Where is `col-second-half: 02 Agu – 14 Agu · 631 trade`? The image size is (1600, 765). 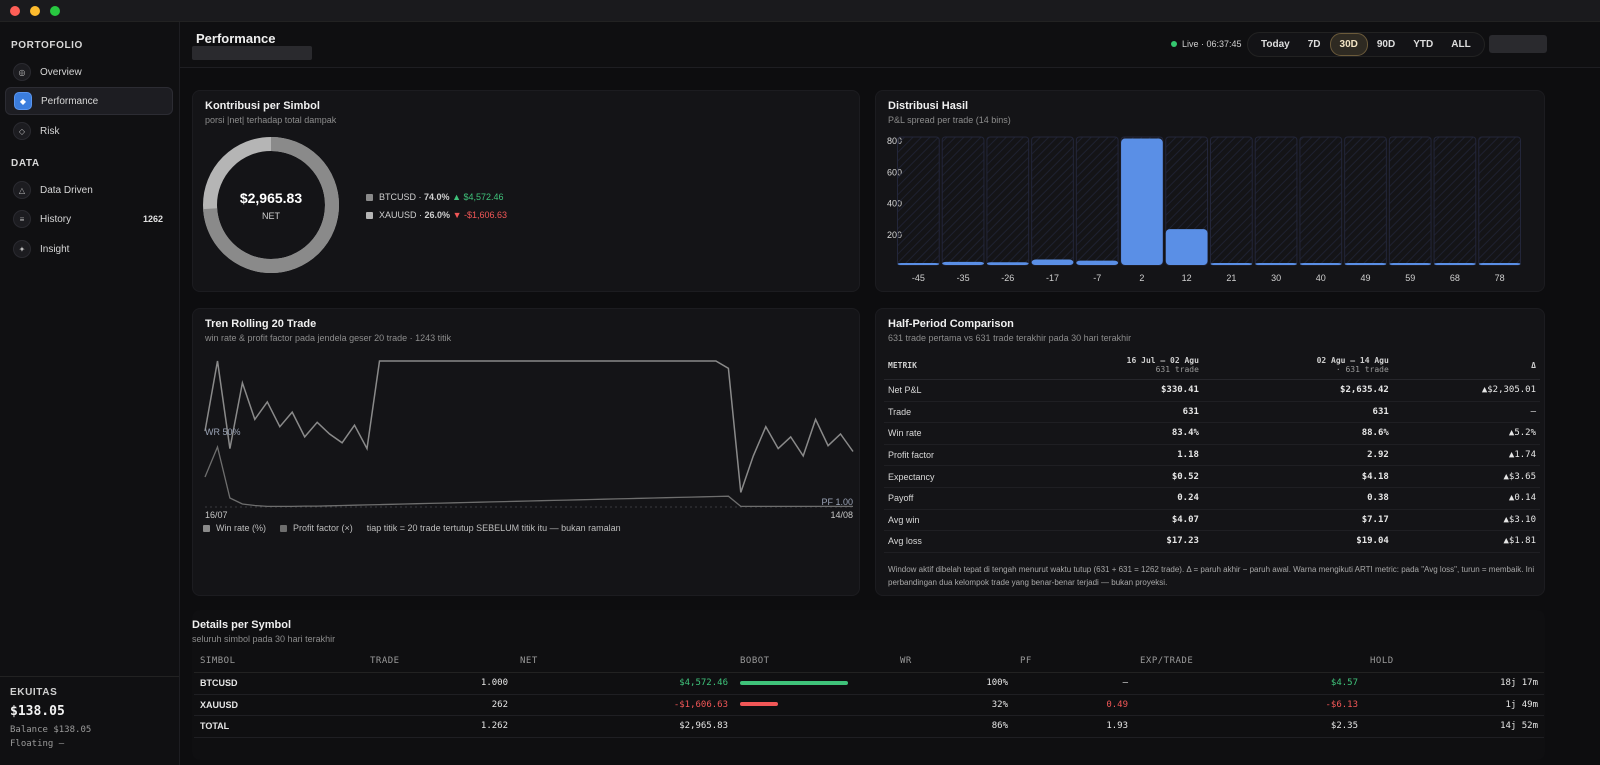
col-second-half: 02 Agu – 14 Agu · 631 trade is located at coordinates (1297, 365).